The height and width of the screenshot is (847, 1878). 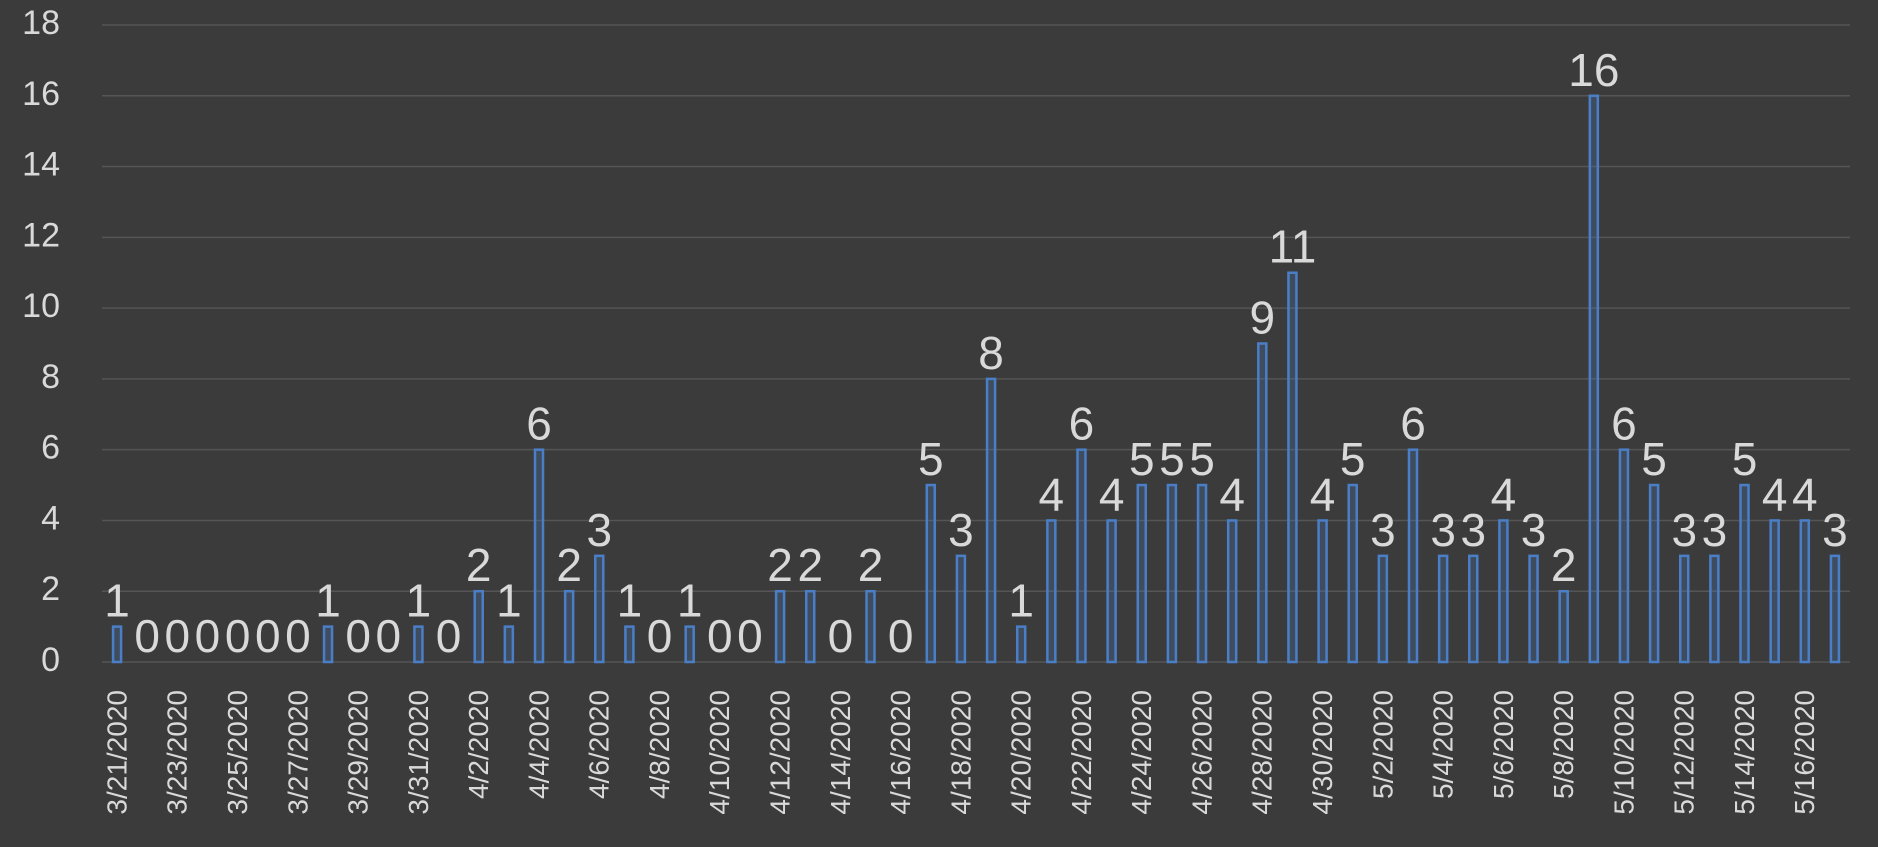 I want to click on x-tick-label: 5/16/2020, so click(x=1804, y=752).